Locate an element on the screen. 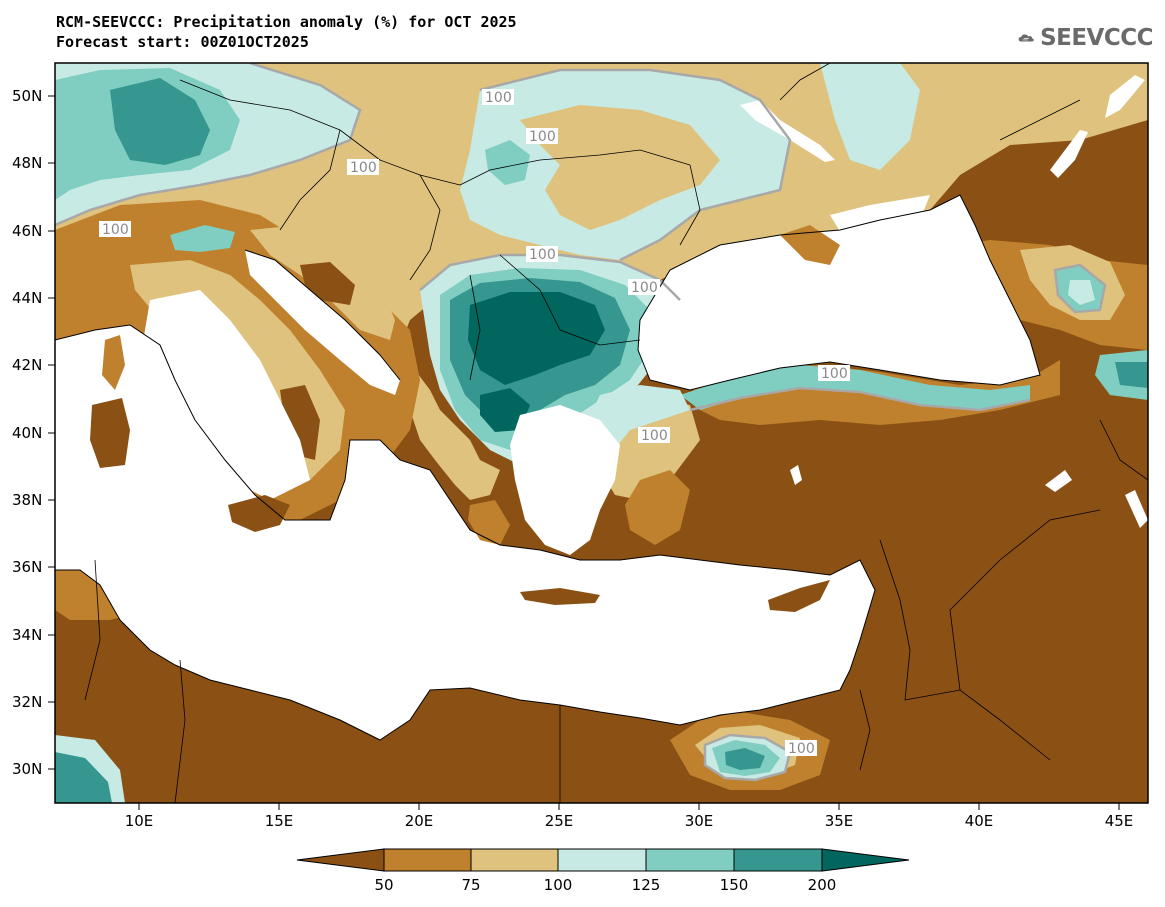 Image resolution: width=1165 pixels, height=907 pixels. island-crimea is located at coordinates (810, 245).